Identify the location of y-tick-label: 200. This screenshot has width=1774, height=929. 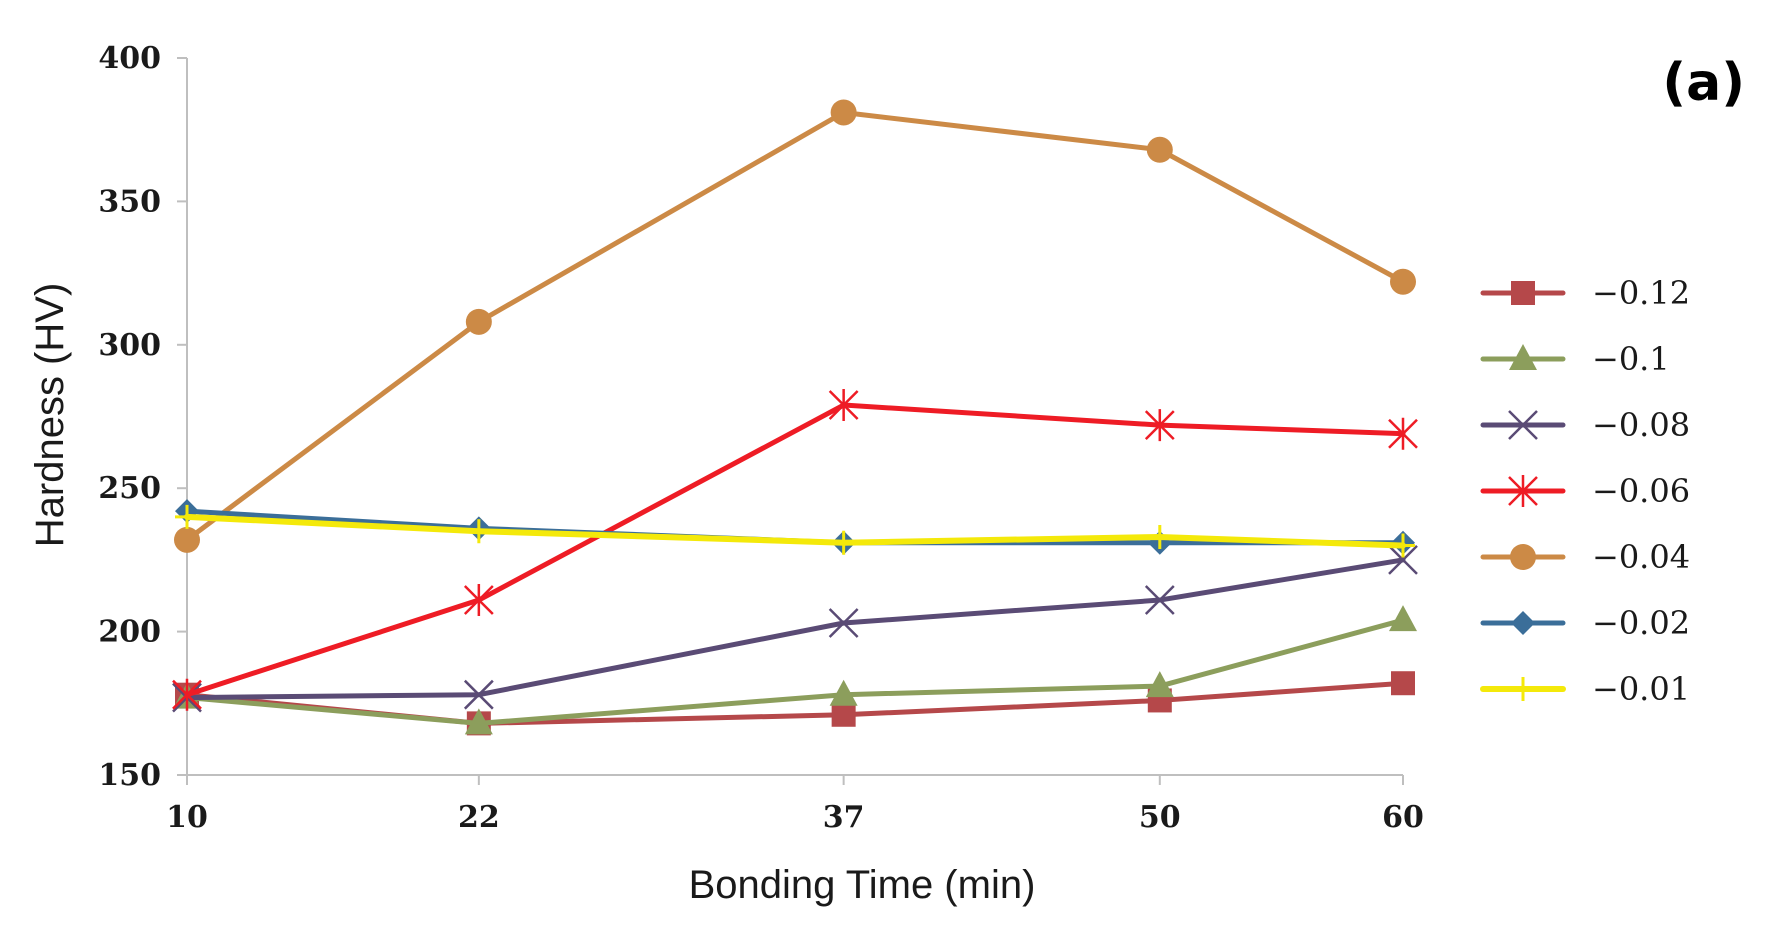
(129, 632).